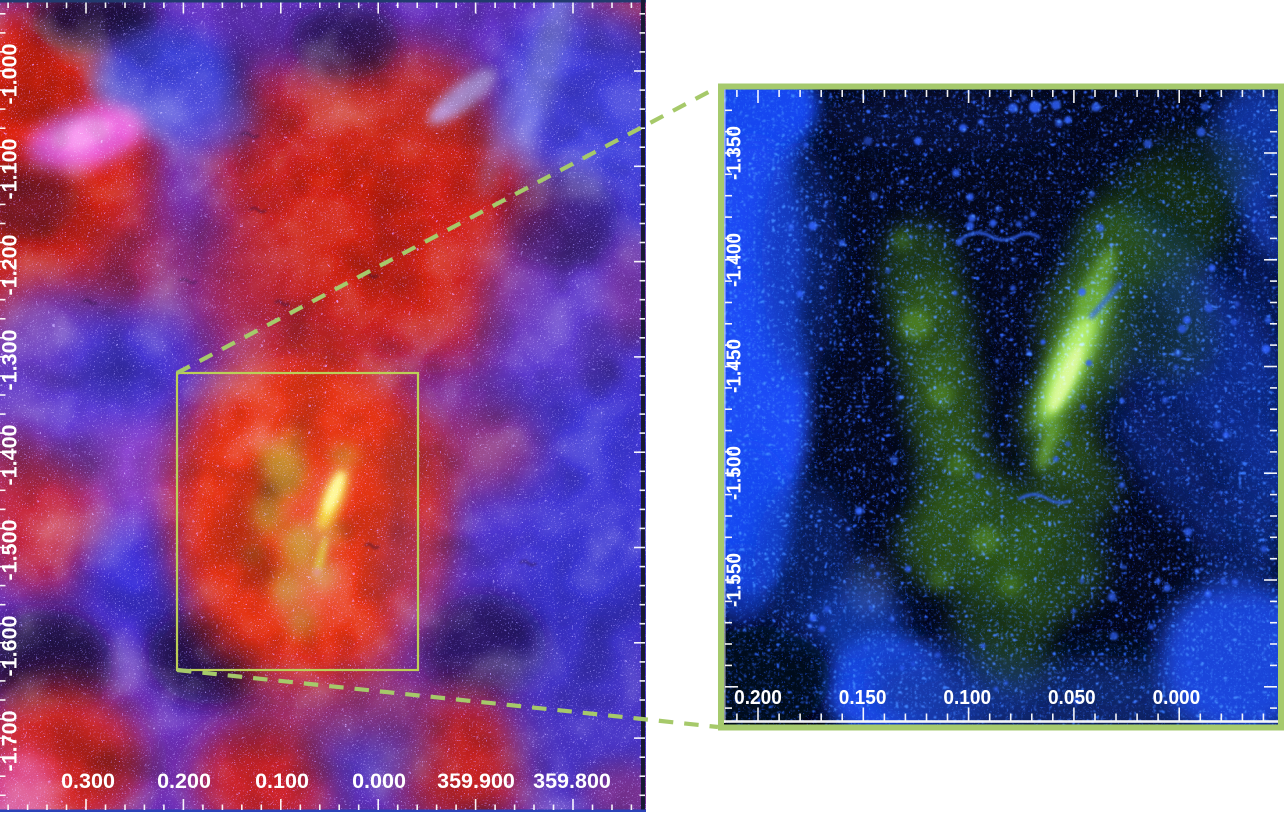  What do you see at coordinates (734, 153) in the screenshot?
I see `svg-text: -1.350` at bounding box center [734, 153].